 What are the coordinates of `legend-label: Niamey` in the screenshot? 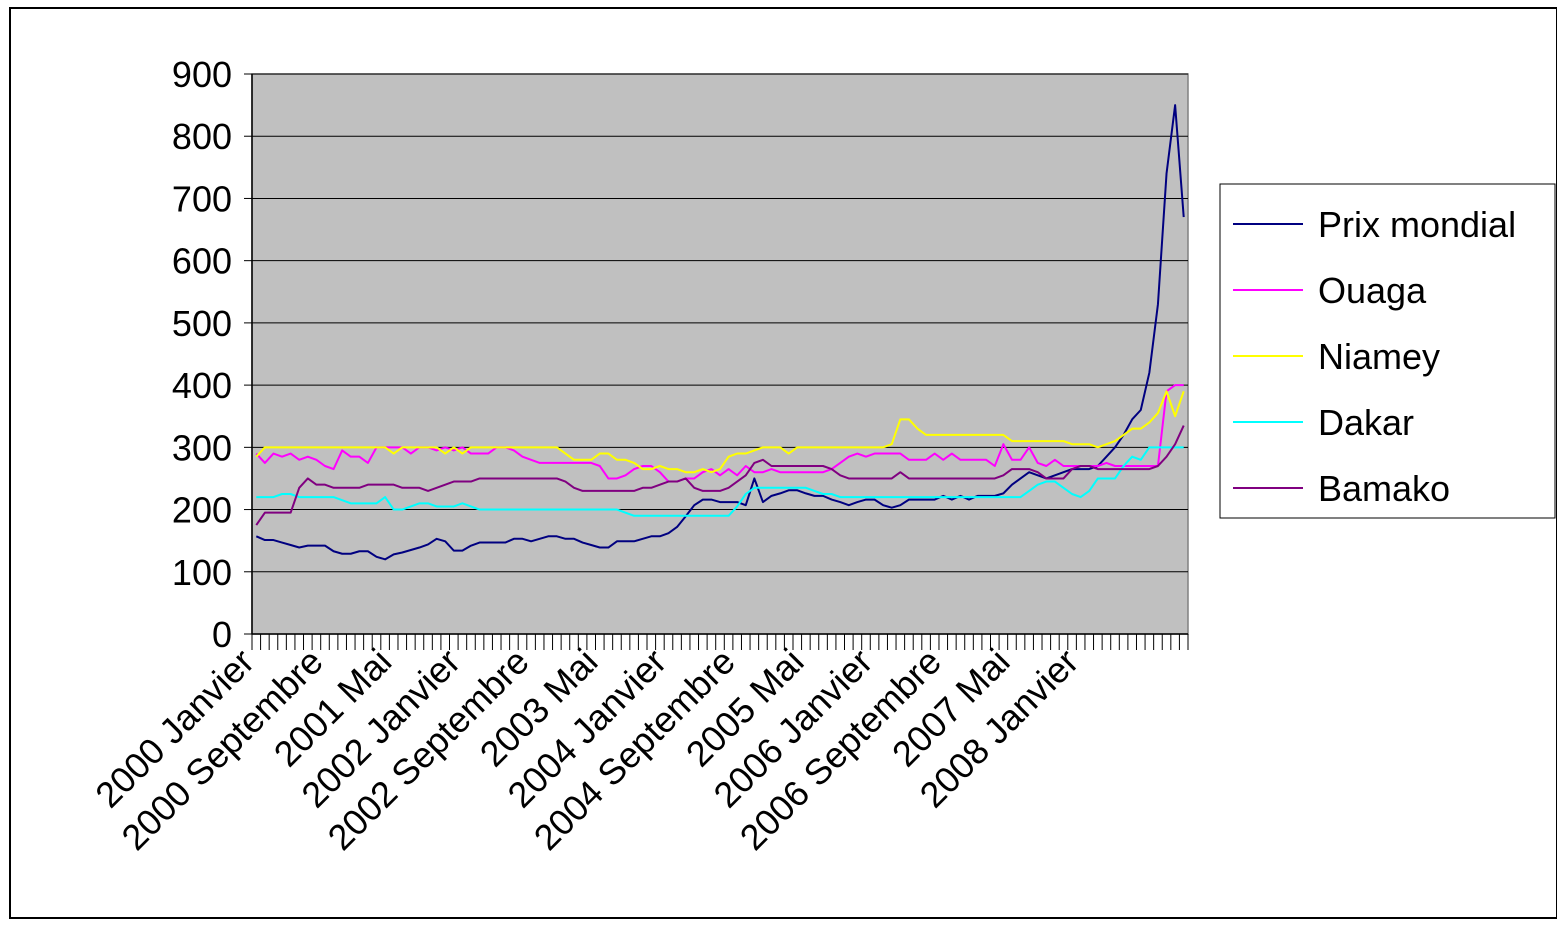 It's located at (1379, 356).